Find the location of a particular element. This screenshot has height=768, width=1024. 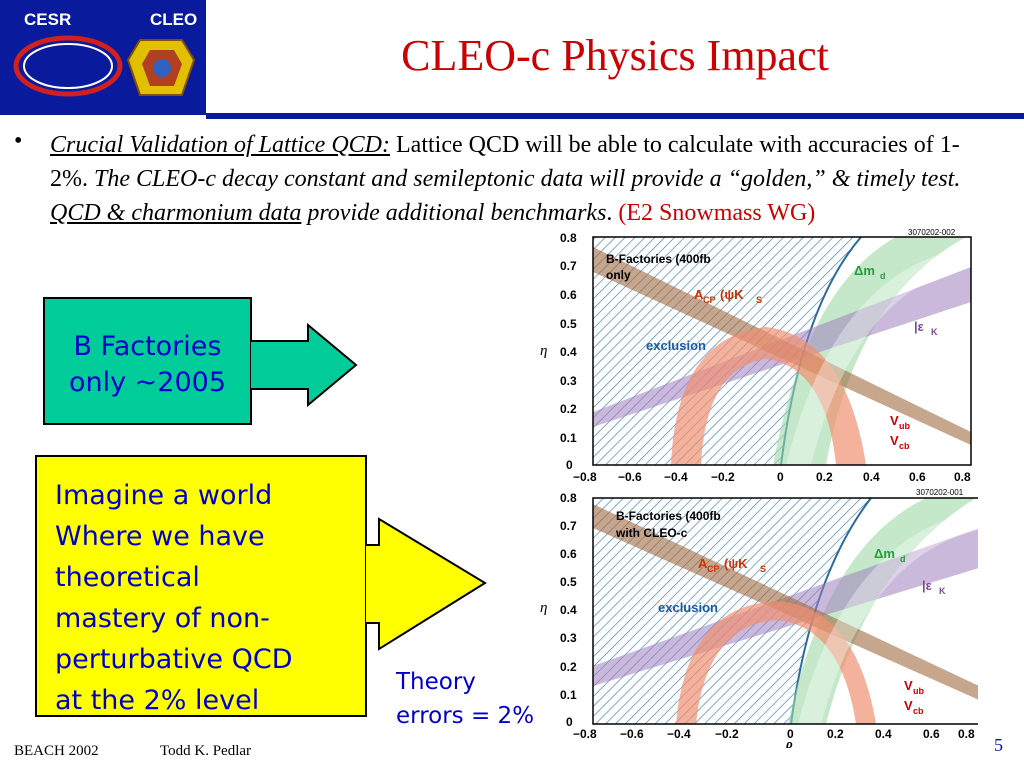

legend-line2: only is located at coordinates (618, 275).